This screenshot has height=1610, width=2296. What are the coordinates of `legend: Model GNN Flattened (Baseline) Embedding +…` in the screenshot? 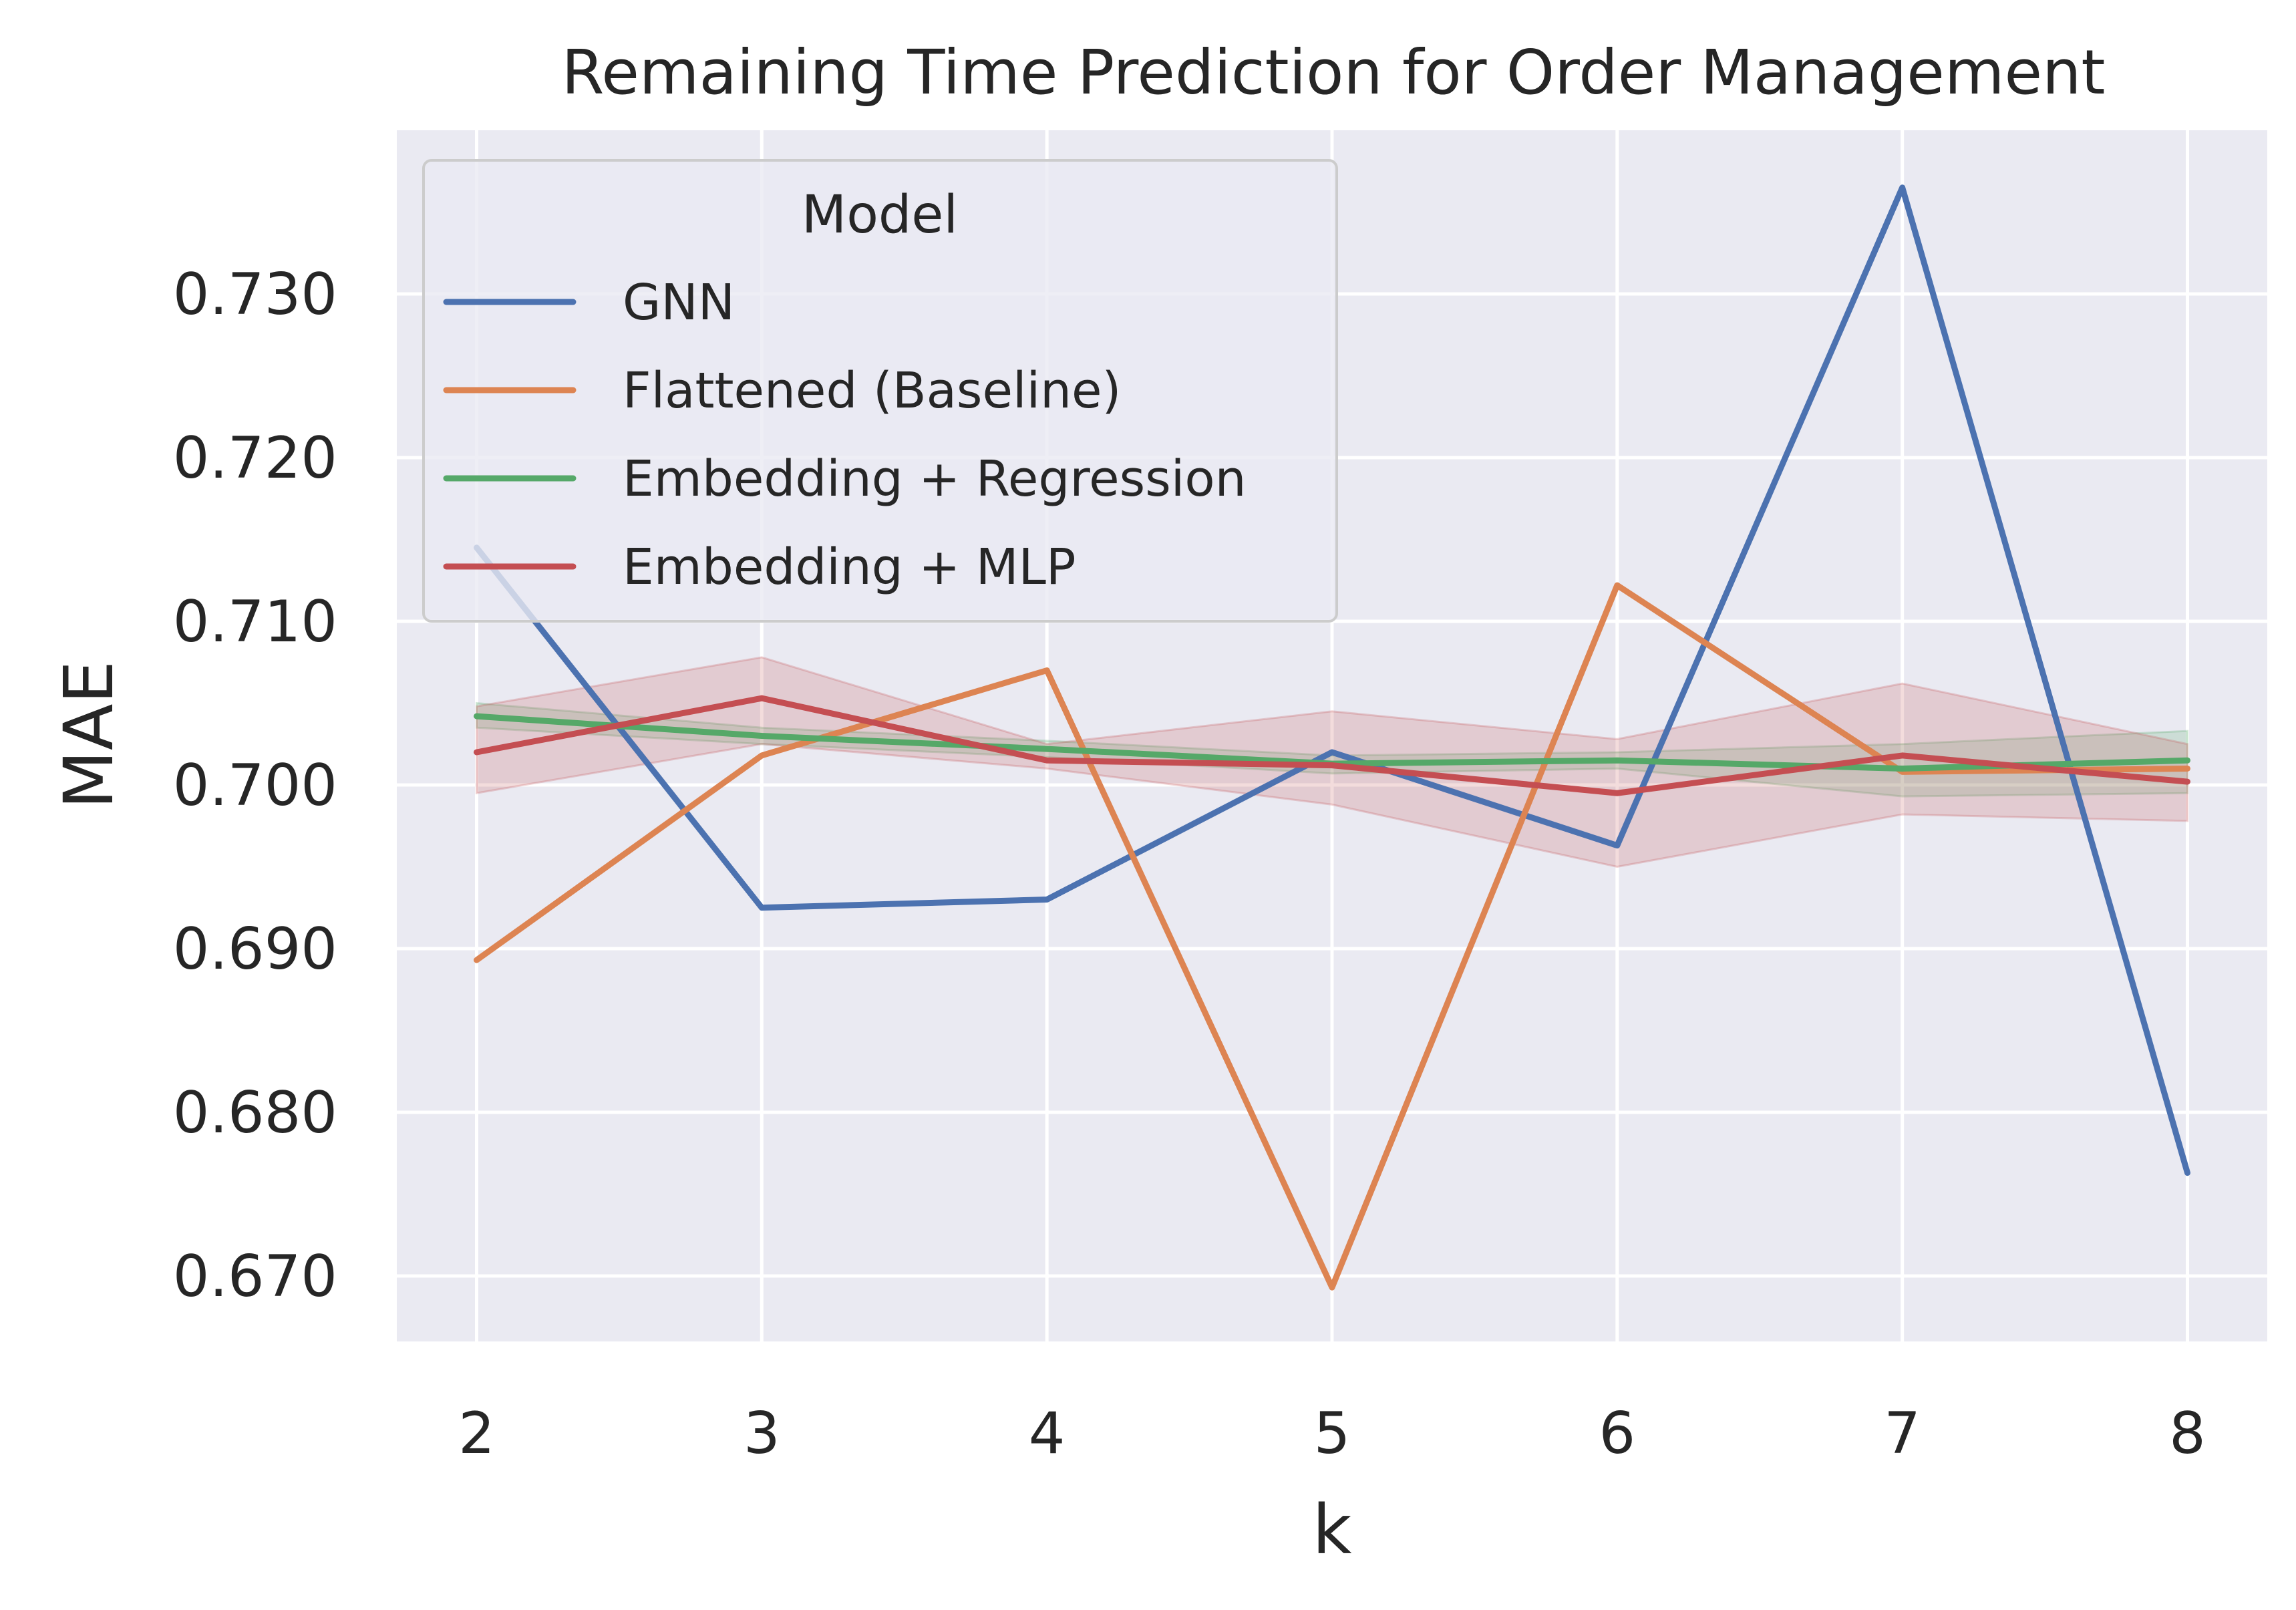 It's located at (880, 391).